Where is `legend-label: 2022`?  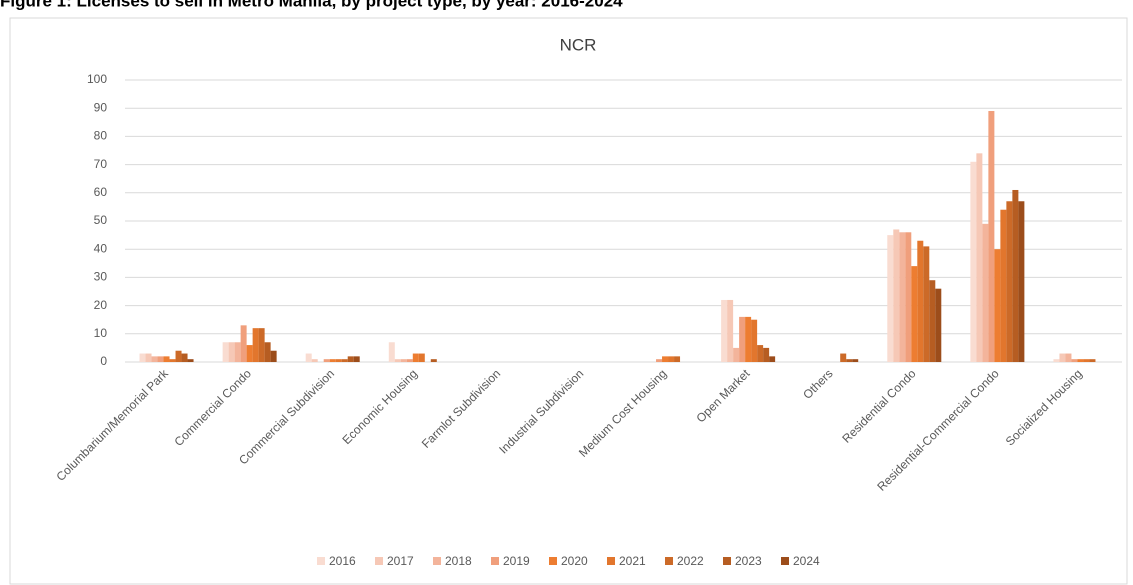 legend-label: 2022 is located at coordinates (690, 561).